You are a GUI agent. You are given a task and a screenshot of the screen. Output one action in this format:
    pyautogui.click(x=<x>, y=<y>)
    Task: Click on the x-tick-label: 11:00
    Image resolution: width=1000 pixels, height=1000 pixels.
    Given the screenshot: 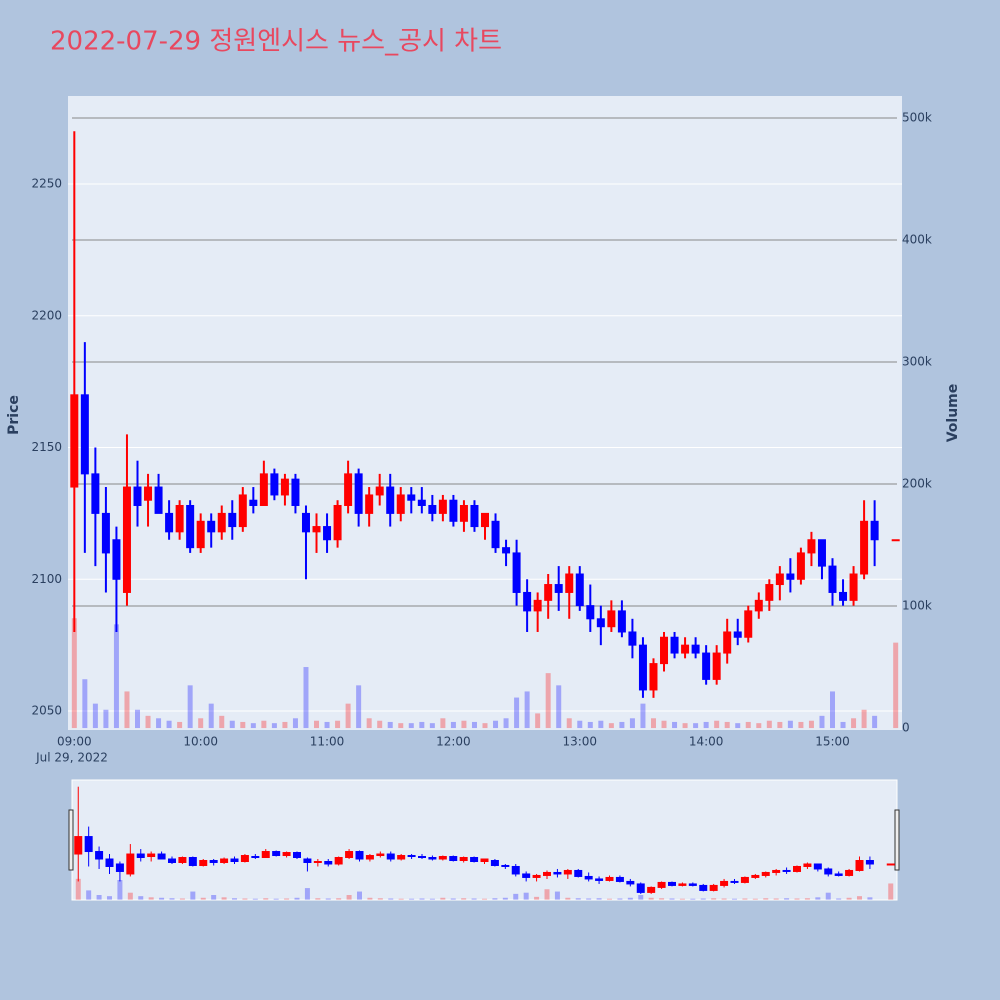 What is the action you would take?
    pyautogui.click(x=327, y=742)
    